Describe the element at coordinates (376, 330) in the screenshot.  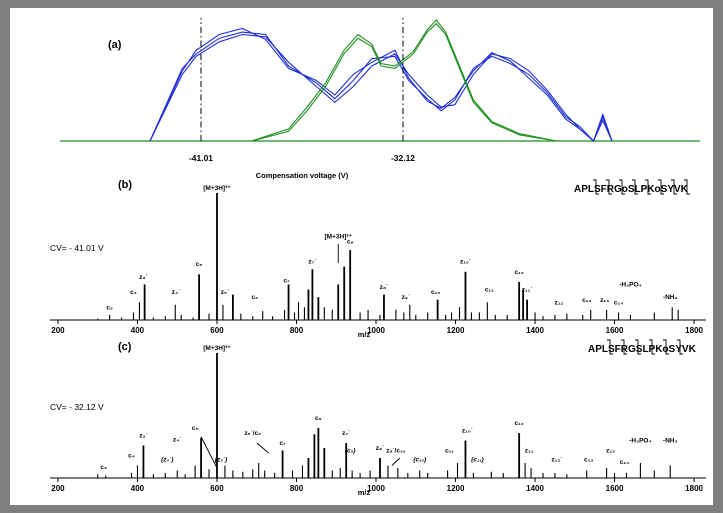
I see `panel-b-x-tick-label: 1000` at that location.